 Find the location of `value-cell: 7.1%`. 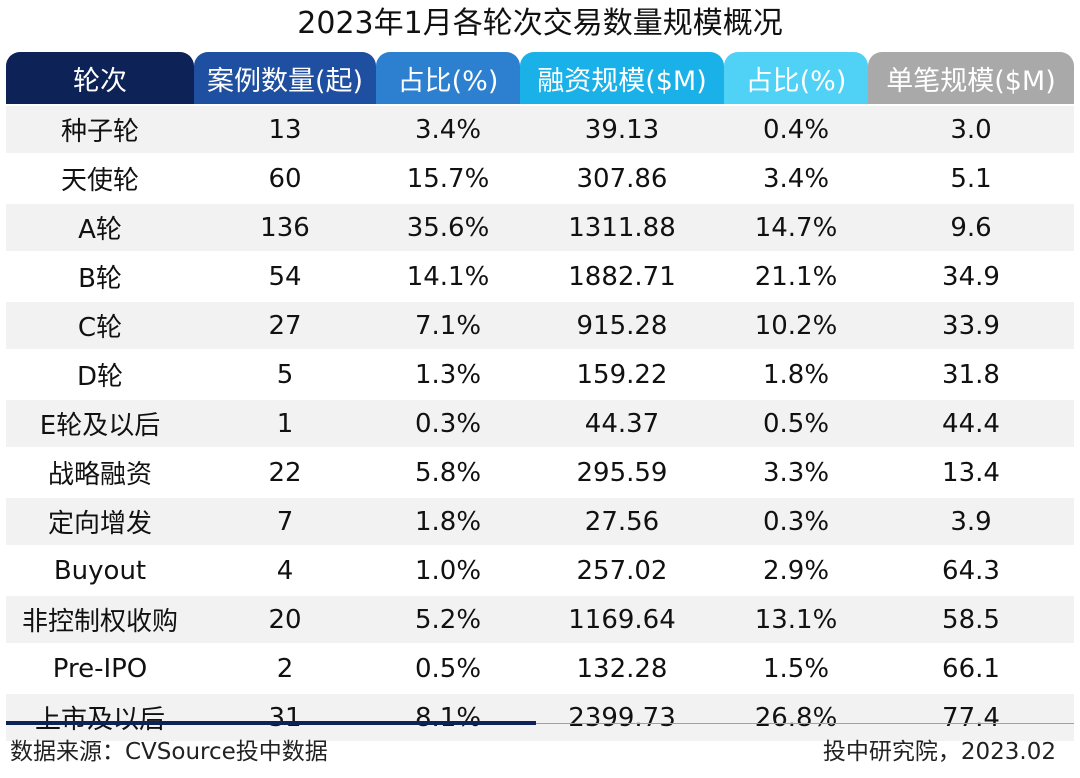

value-cell: 7.1% is located at coordinates (448, 324).